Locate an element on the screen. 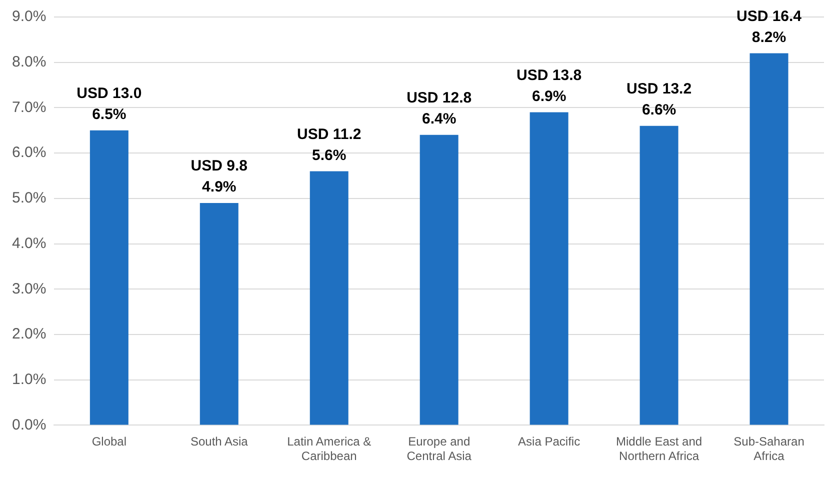 Image resolution: width=834 pixels, height=478 pixels. y-tick-label: 4.0% is located at coordinates (29, 243).